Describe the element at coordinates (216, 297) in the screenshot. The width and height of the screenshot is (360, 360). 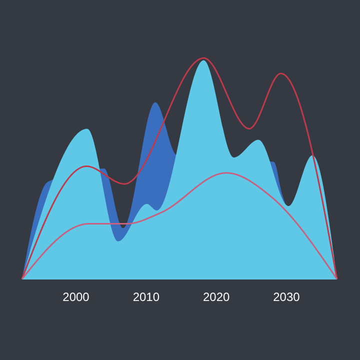
I see `x-tick-label: 2020` at that location.